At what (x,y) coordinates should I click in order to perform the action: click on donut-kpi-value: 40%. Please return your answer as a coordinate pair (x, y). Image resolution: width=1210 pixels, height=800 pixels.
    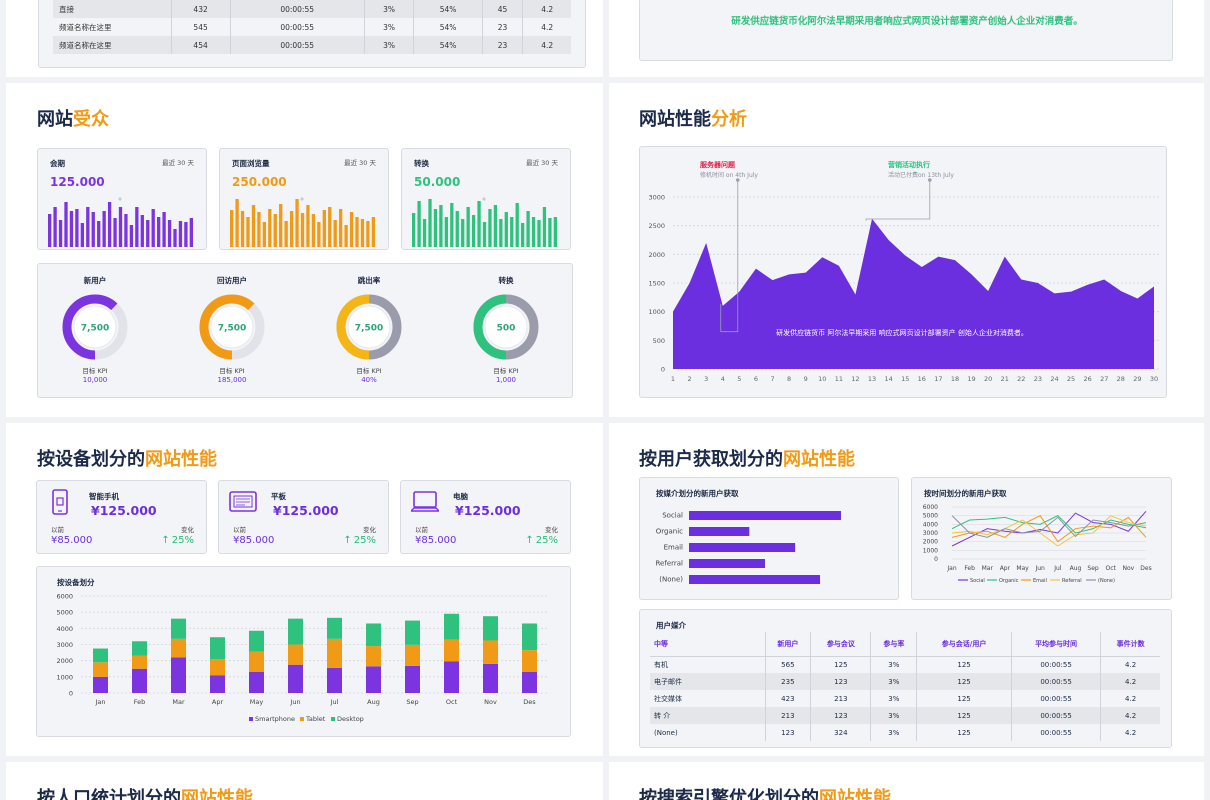
    Looking at the image, I should click on (369, 380).